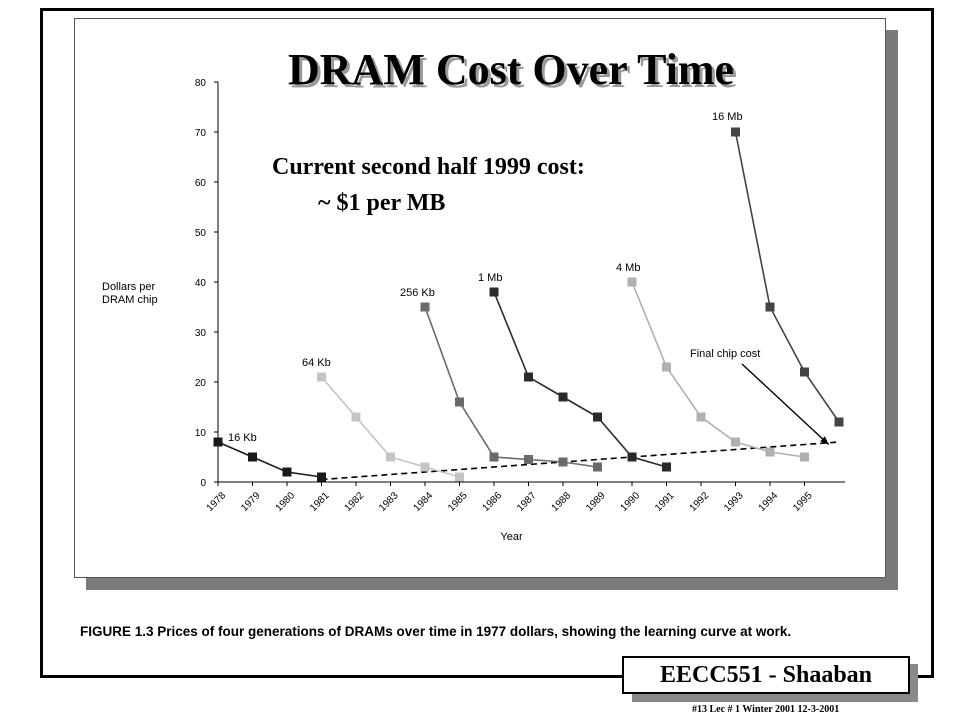 This screenshot has width=960, height=720. Describe the element at coordinates (428, 167) in the screenshot. I see `cost-note-line1: Current second half 1999 cost:` at that location.